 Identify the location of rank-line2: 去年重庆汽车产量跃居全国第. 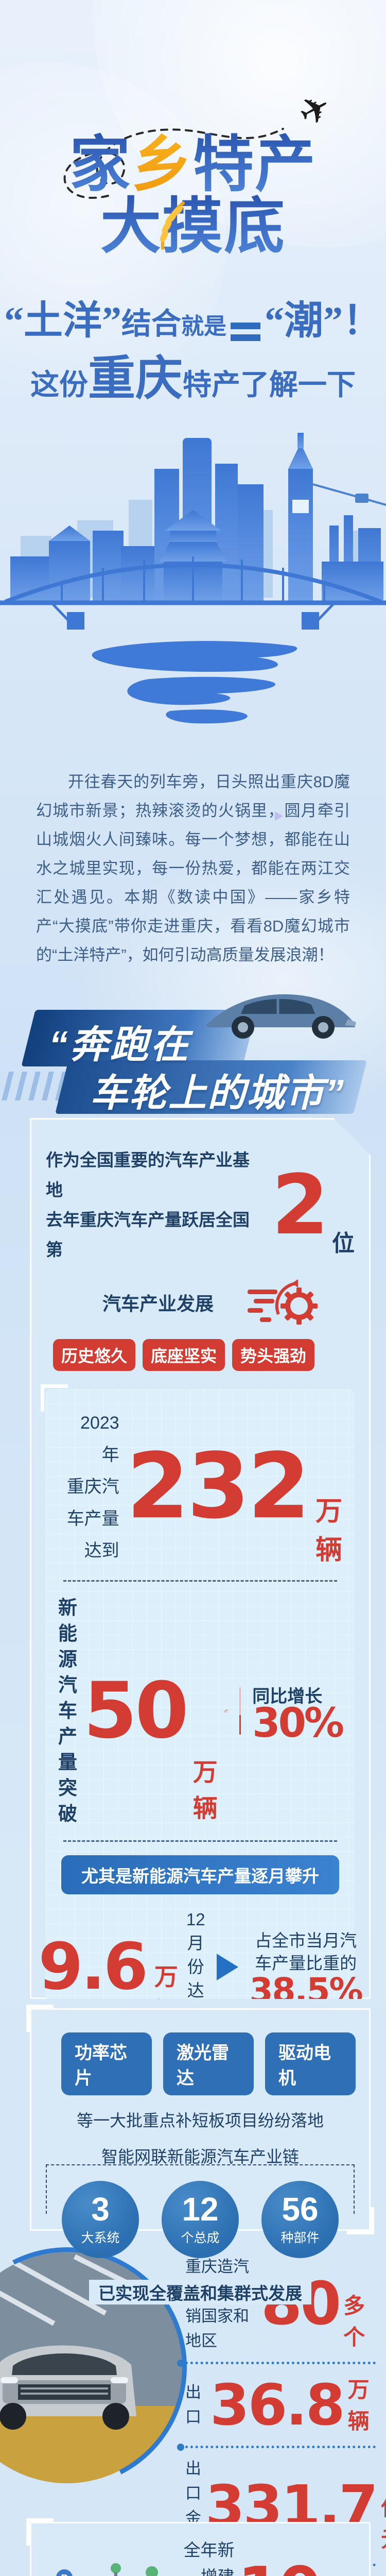
(148, 1234).